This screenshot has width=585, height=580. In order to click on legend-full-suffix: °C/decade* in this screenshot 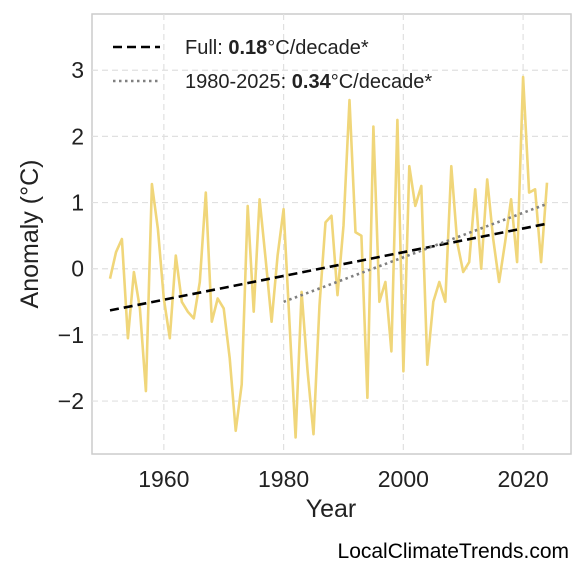, I will do `click(318, 48)`.